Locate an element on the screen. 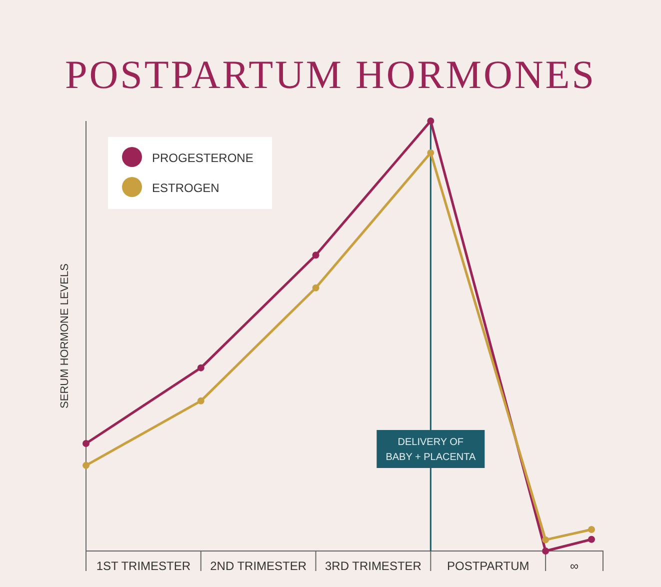  legend-label: ESTROGEN is located at coordinates (186, 188).